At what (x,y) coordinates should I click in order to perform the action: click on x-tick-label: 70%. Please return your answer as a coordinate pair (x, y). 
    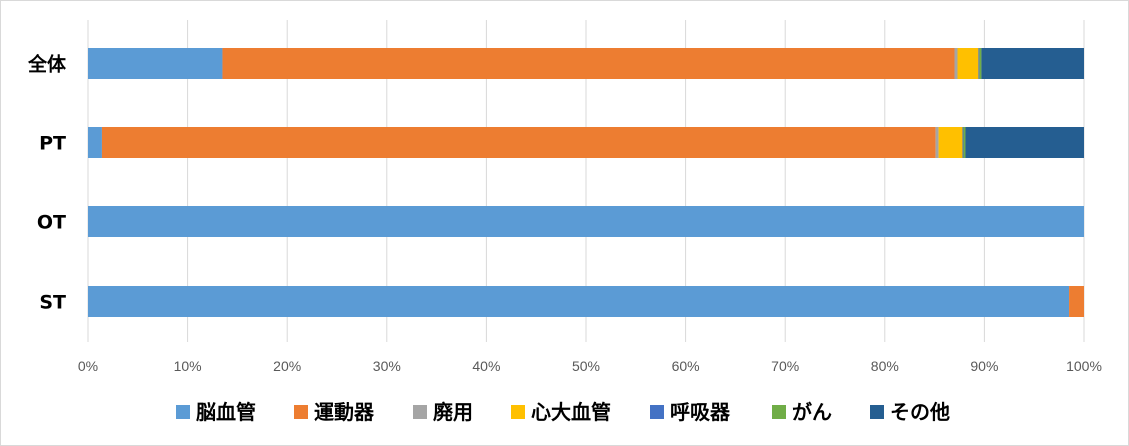
    Looking at the image, I should click on (785, 366).